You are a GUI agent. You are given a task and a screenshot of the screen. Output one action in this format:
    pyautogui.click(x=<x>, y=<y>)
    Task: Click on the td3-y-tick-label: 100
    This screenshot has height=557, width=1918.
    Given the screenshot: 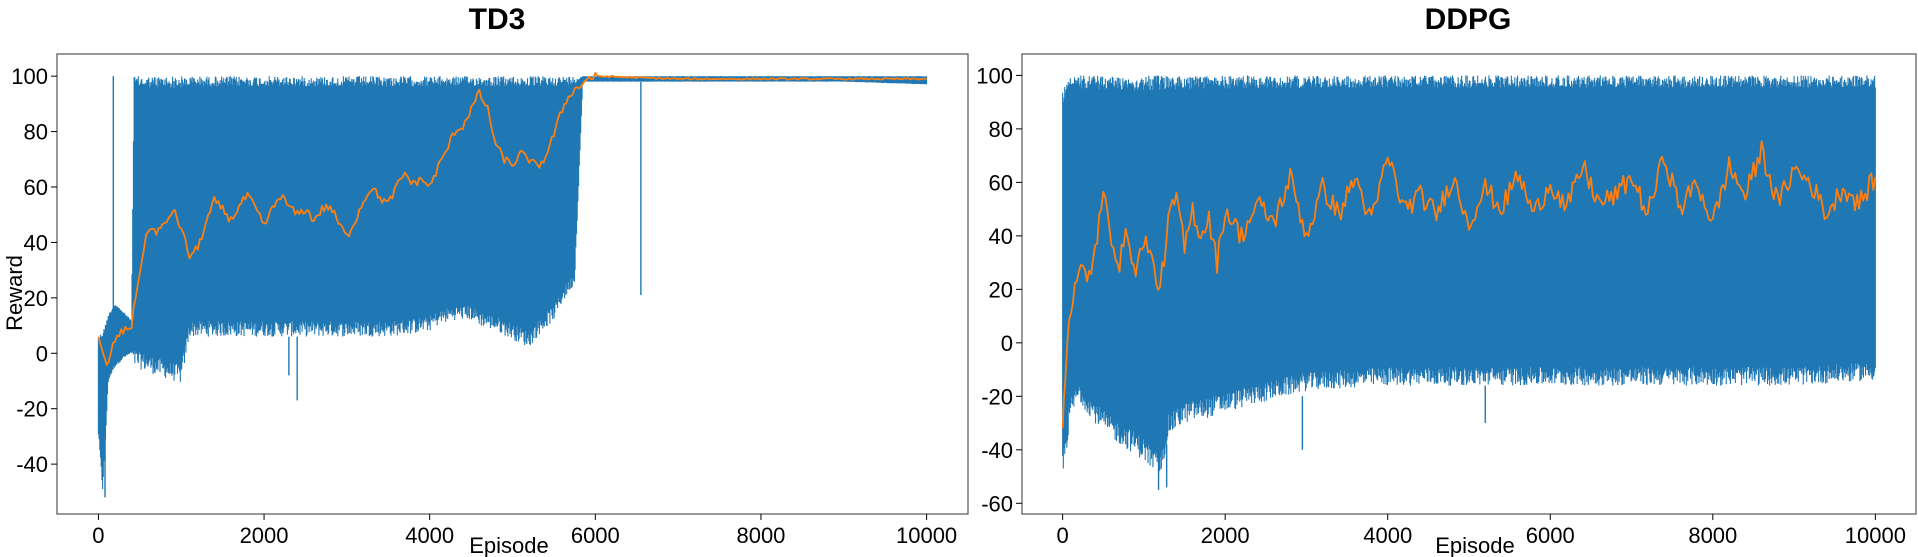 What is the action you would take?
    pyautogui.click(x=29, y=76)
    